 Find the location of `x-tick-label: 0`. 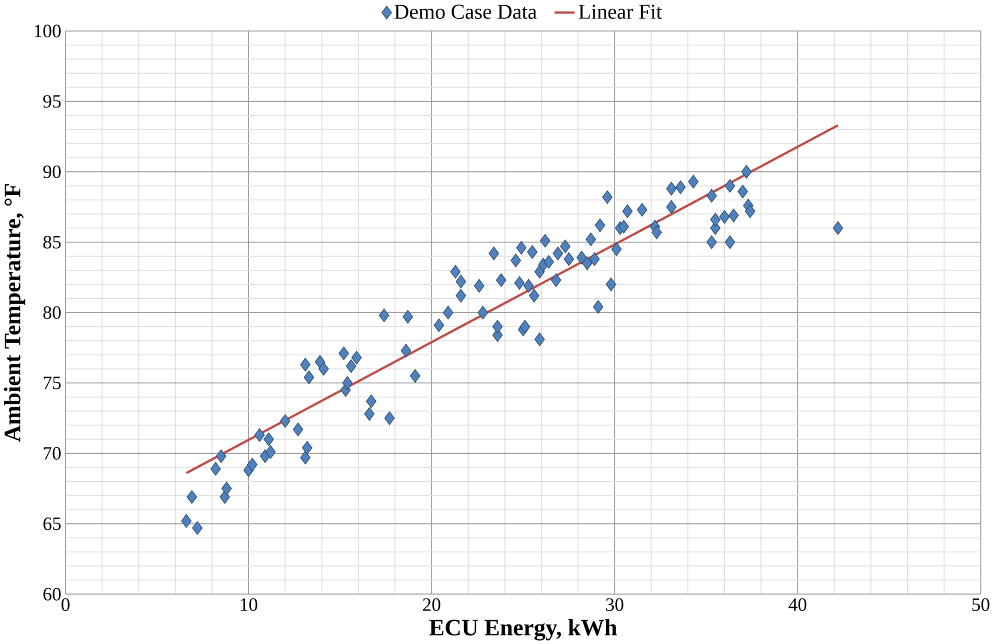

x-tick-label: 0 is located at coordinates (66, 604).